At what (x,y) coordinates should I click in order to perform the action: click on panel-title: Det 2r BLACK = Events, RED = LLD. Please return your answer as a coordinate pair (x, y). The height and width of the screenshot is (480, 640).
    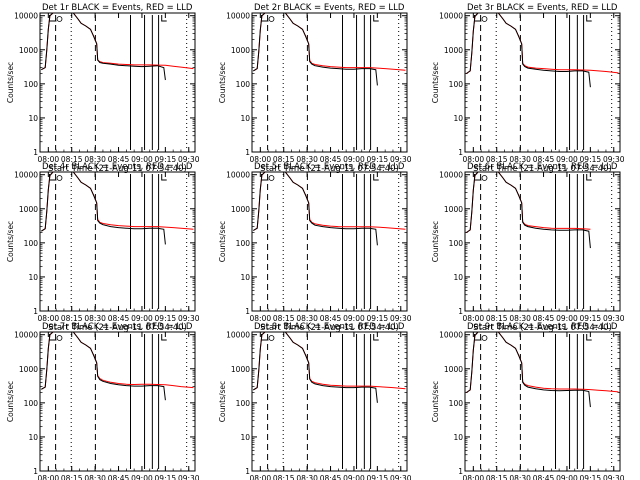
    Looking at the image, I should click on (329, 8).